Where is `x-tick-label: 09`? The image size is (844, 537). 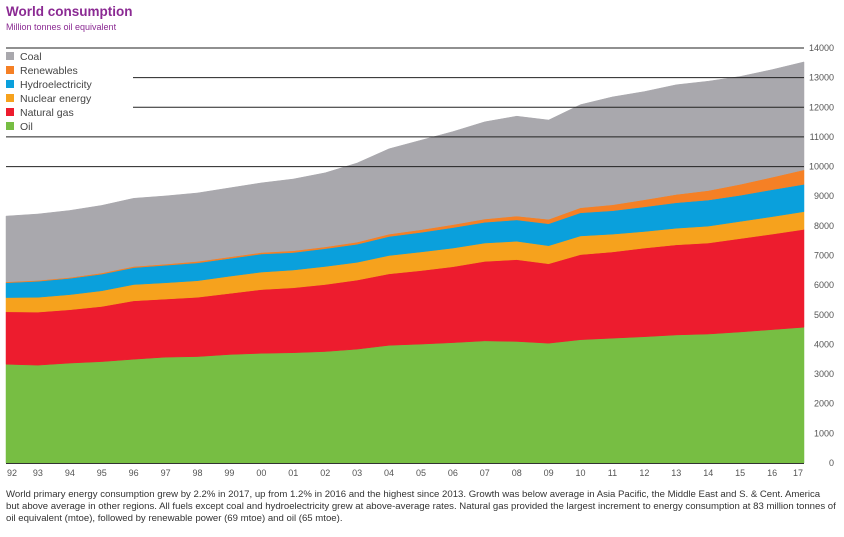 x-tick-label: 09 is located at coordinates (549, 473).